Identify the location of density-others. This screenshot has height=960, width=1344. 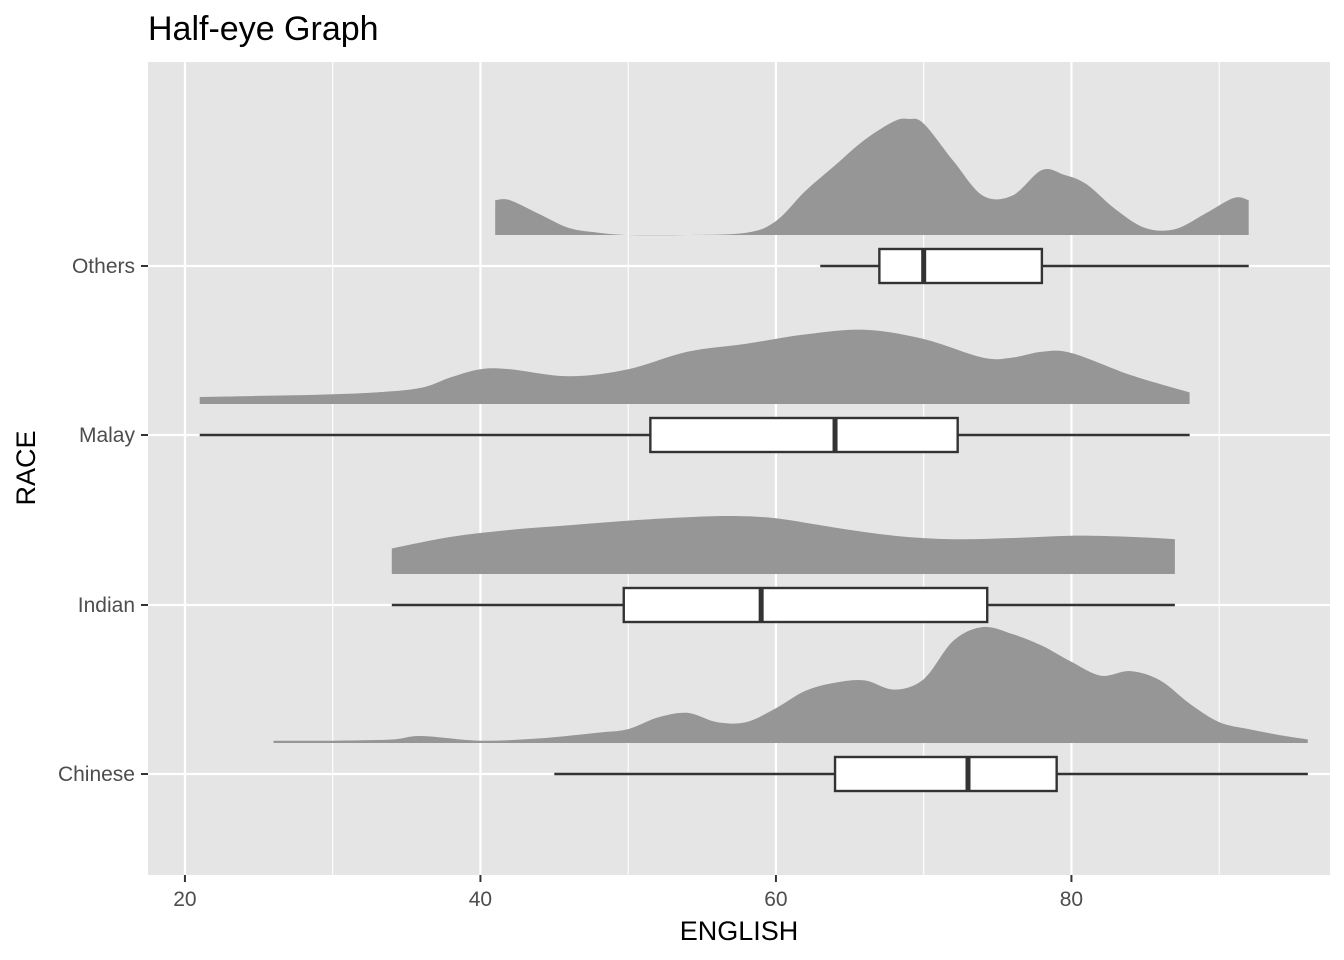
(872, 177).